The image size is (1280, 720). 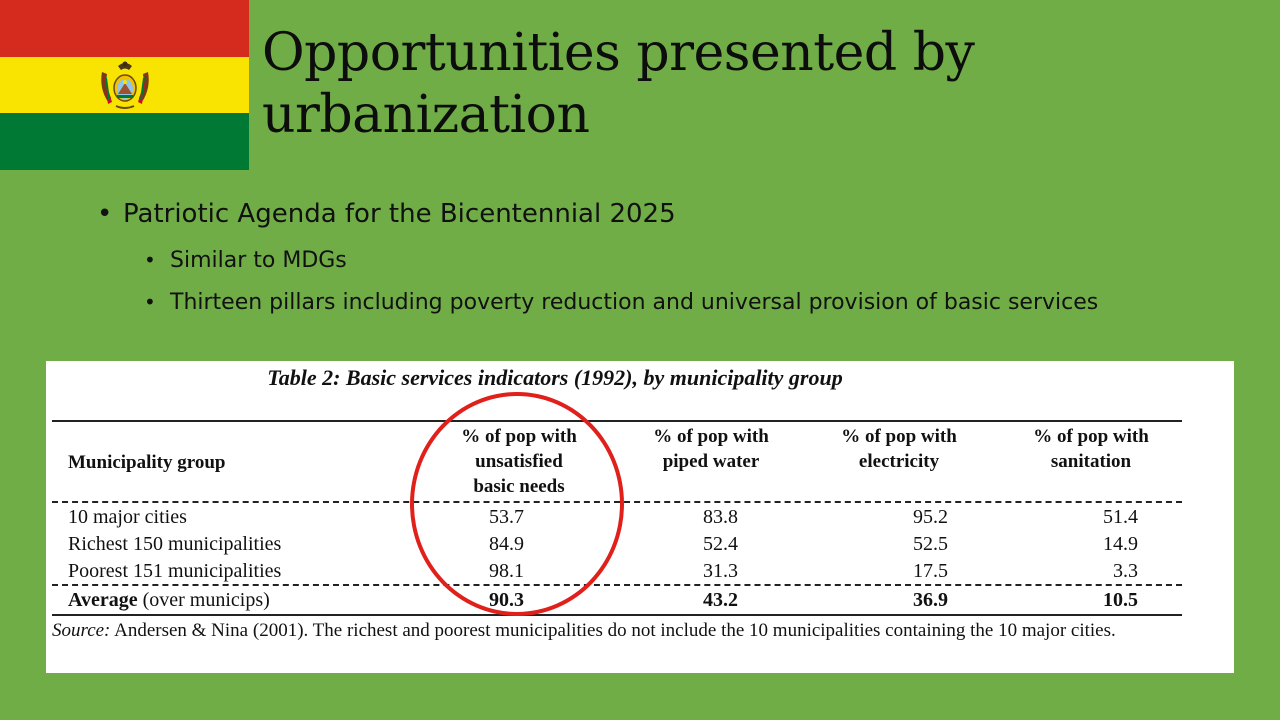 I want to click on average-label-rest: (over municips), so click(x=203, y=600).